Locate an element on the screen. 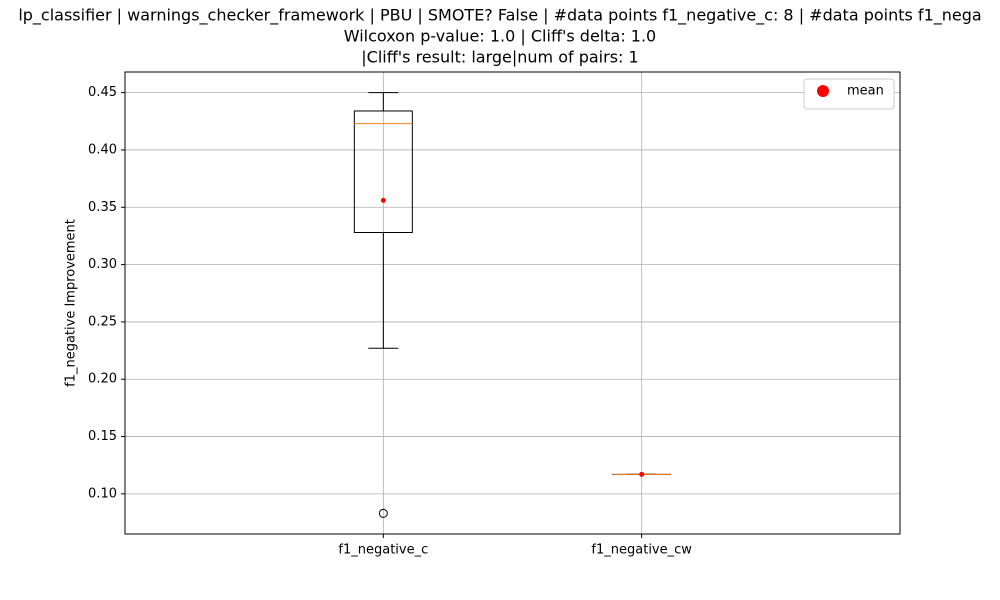  y-tick-label: 0.25 is located at coordinates (102, 321).